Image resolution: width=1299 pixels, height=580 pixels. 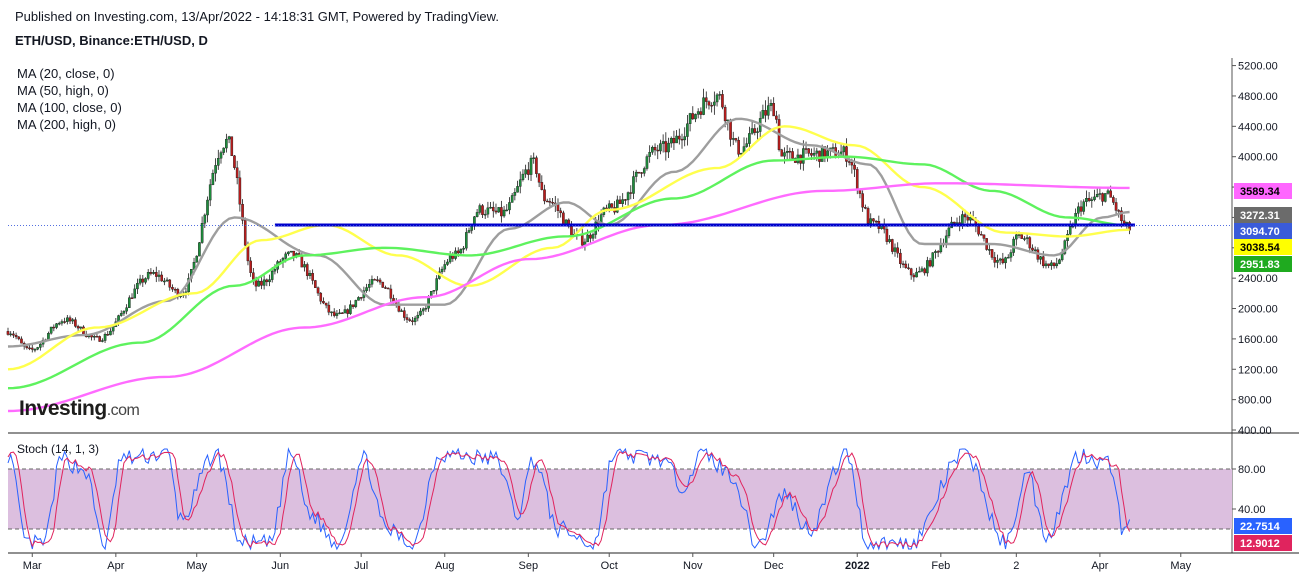 What do you see at coordinates (115, 566) in the screenshot?
I see `time-tick-label: Apr` at bounding box center [115, 566].